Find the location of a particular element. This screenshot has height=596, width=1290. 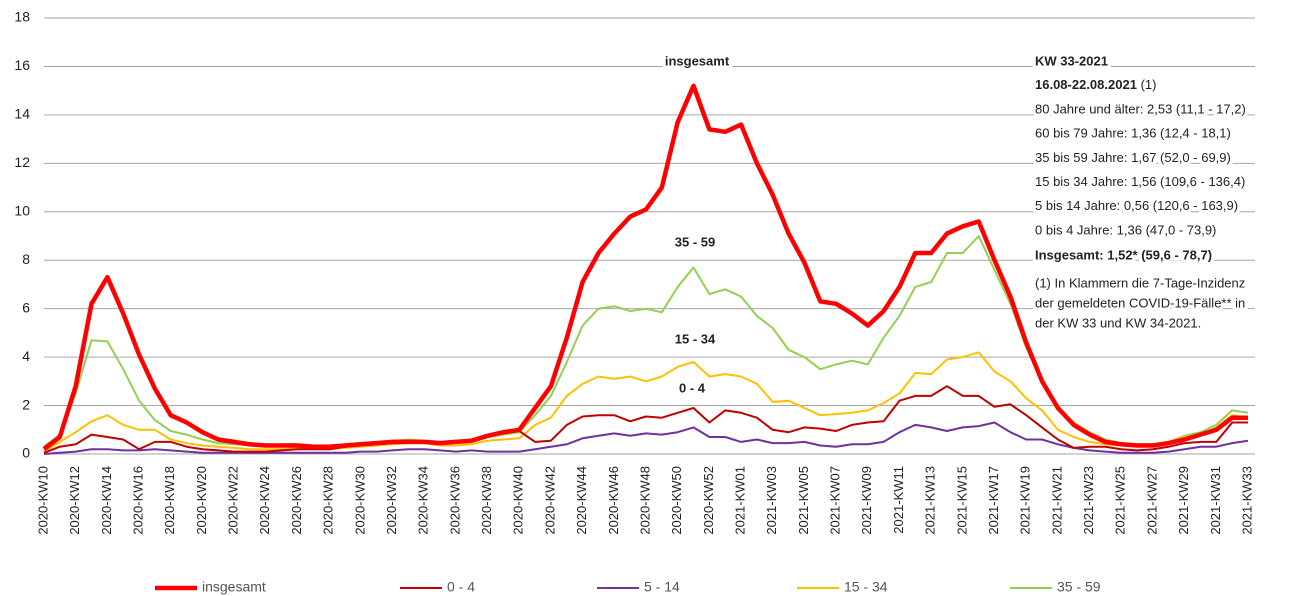

panel-footnote: der gemeldeten COVID-19-Fälle** in is located at coordinates (1140, 302).